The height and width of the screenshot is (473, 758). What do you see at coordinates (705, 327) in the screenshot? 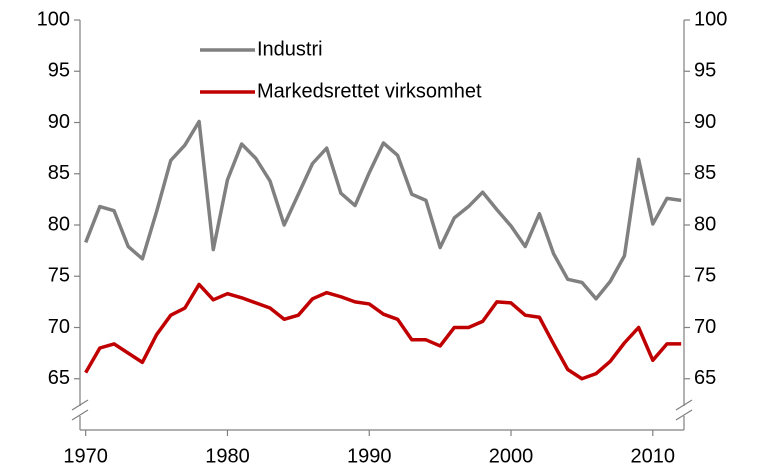
I see `y2-tick-label: 70` at bounding box center [705, 327].